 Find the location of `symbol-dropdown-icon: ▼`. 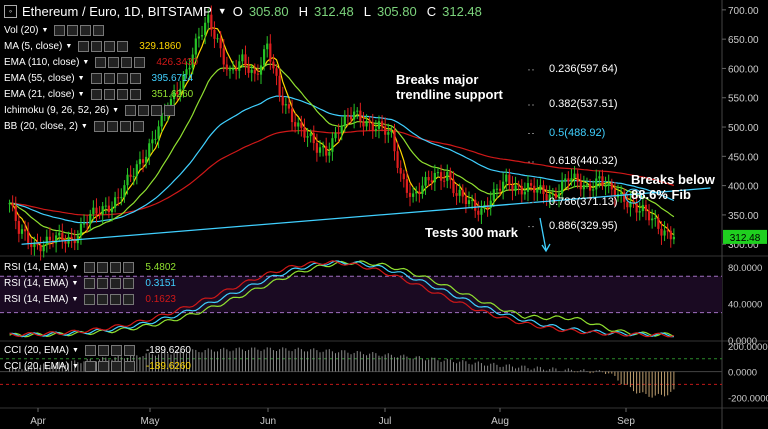

symbol-dropdown-icon: ▼ is located at coordinates (222, 11).